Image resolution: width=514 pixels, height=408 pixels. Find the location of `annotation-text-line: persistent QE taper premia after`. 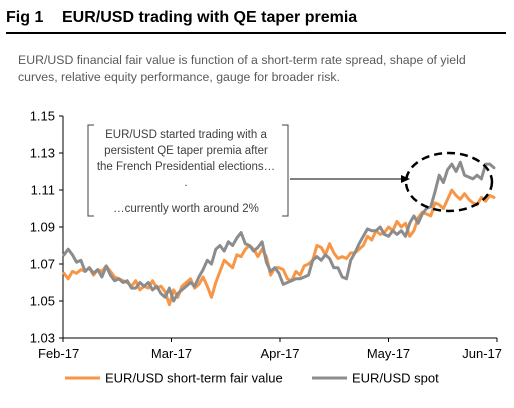

annotation-text-line: persistent QE taper premia after is located at coordinates (186, 151).